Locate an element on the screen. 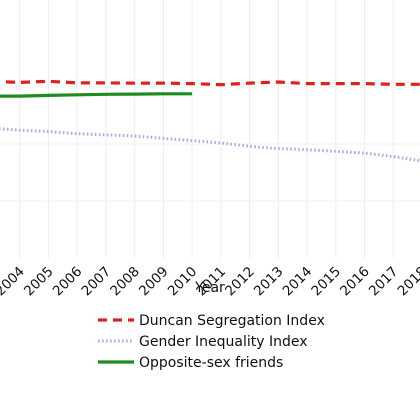  x-tick-label: 2007 is located at coordinates (97, 282).